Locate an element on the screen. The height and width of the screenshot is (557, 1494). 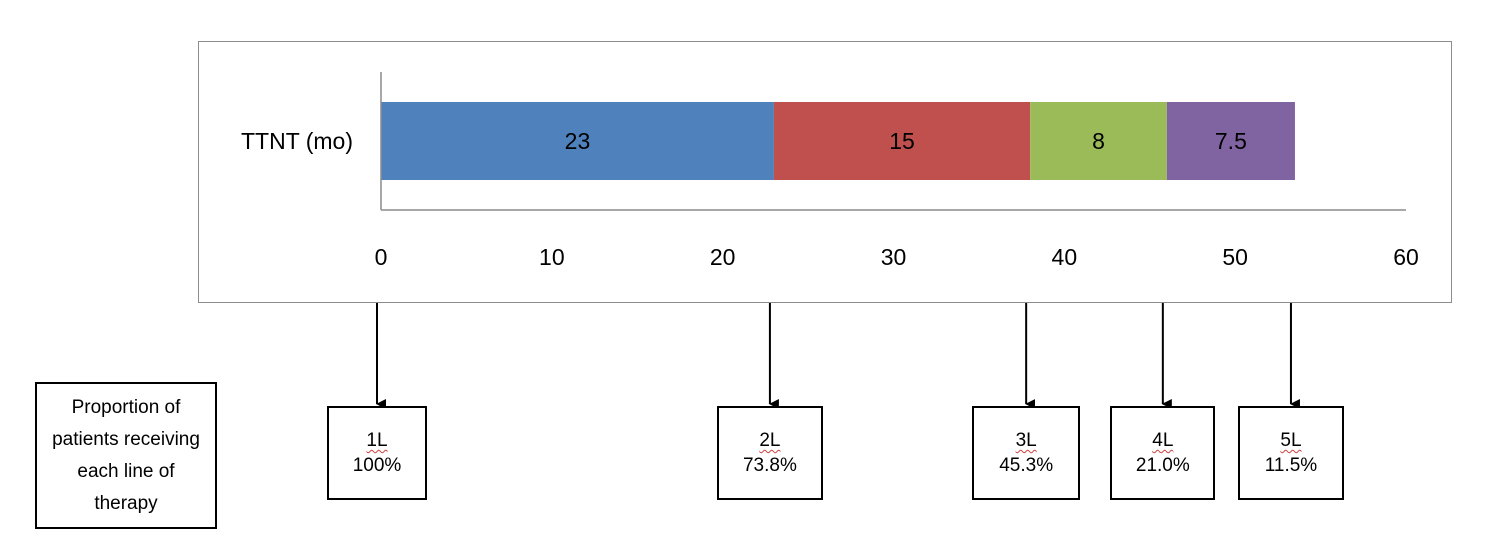
x-tick-label: 20 is located at coordinates (723, 257).